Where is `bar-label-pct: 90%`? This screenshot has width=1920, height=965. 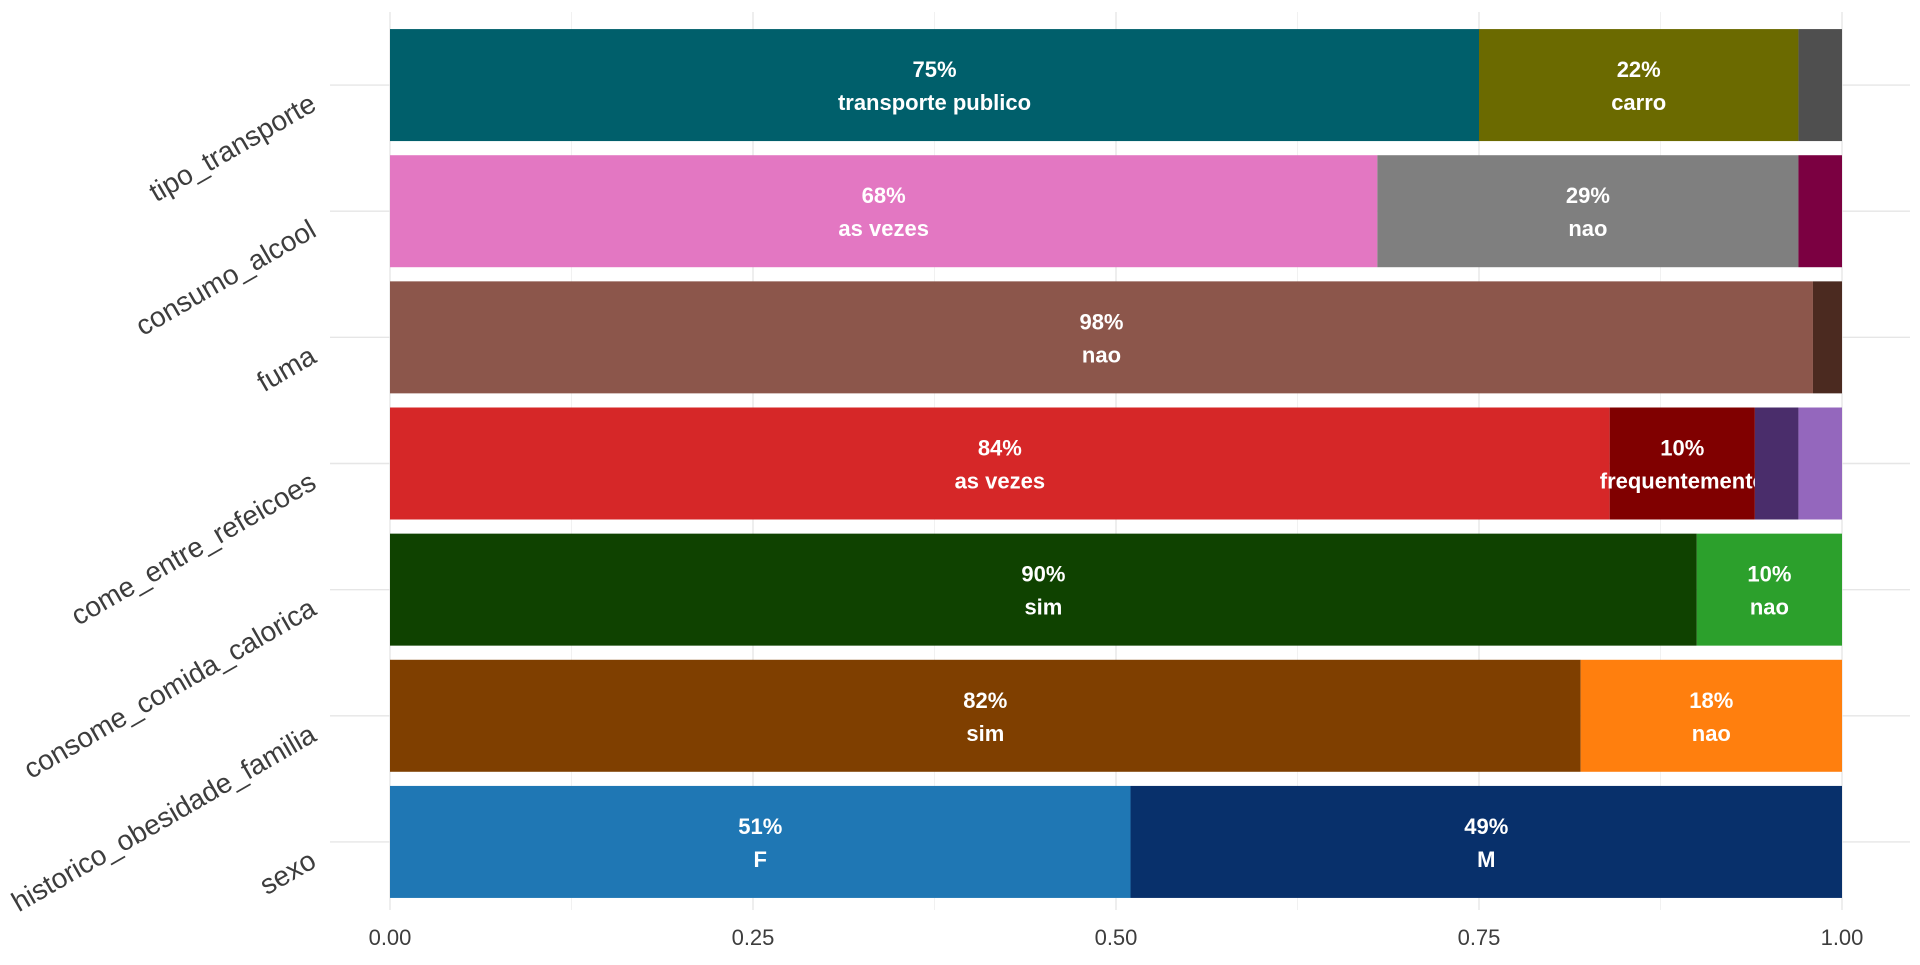
bar-label-pct: 90% is located at coordinates (1043, 574).